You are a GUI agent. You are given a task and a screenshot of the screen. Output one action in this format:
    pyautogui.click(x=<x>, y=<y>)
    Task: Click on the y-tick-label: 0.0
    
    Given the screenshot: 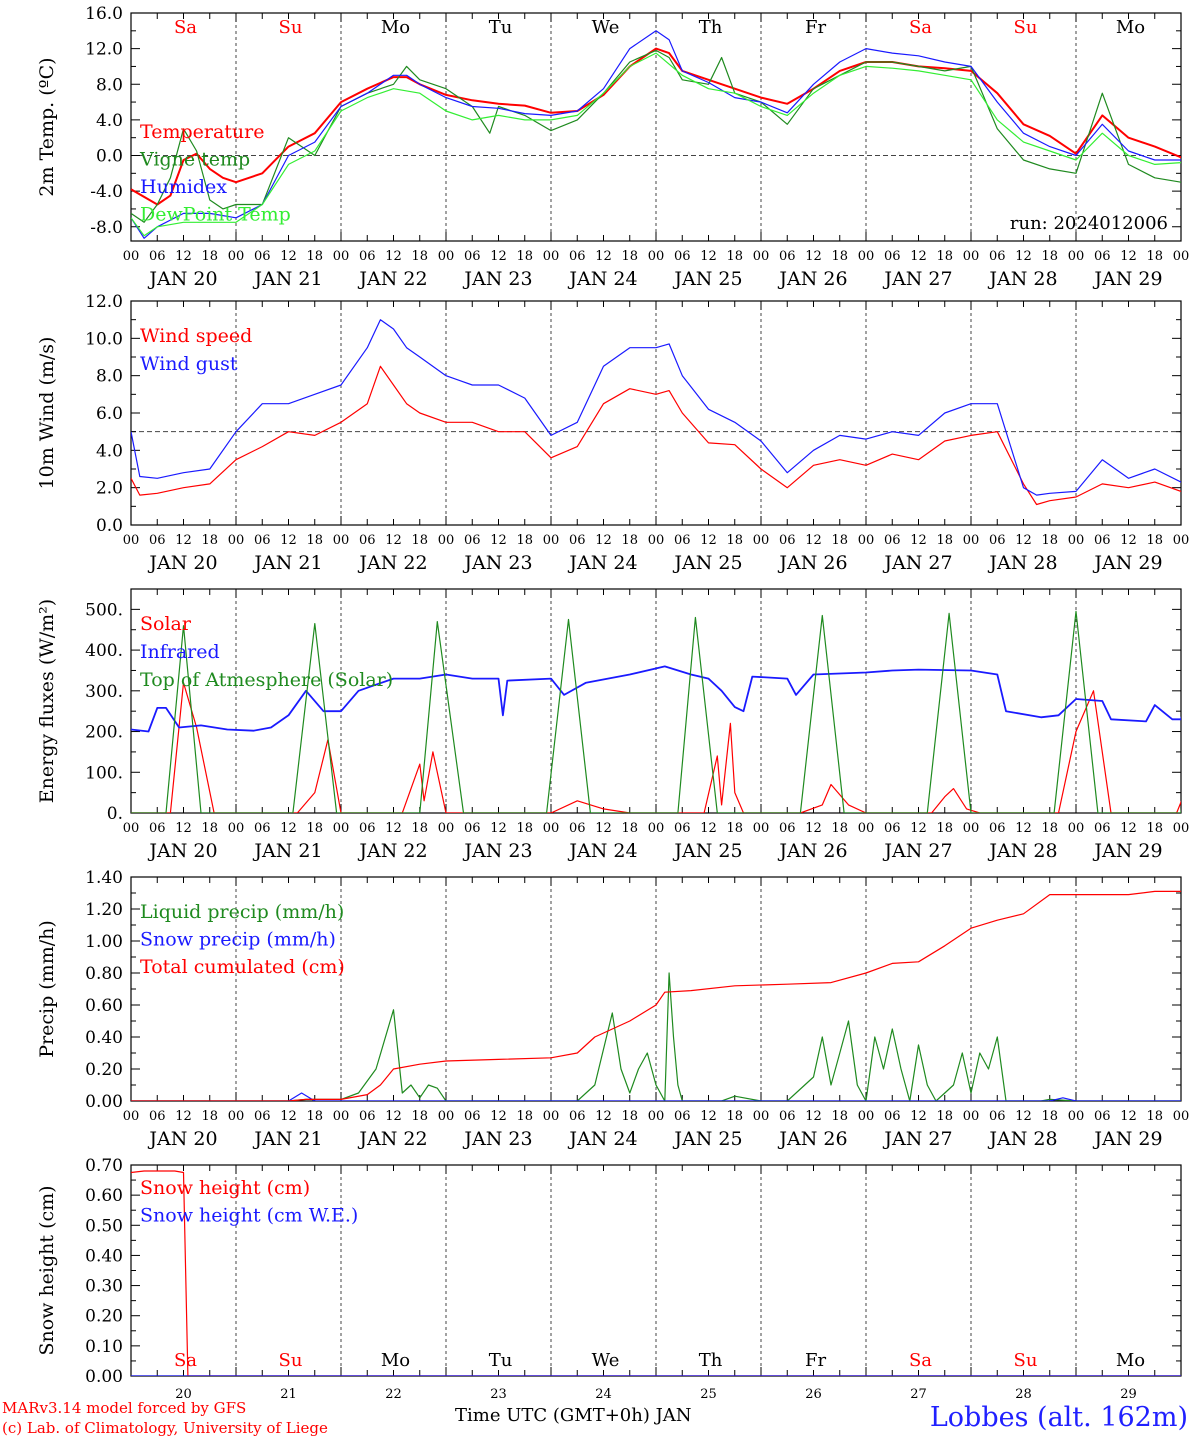 What is the action you would take?
    pyautogui.click(x=109, y=526)
    